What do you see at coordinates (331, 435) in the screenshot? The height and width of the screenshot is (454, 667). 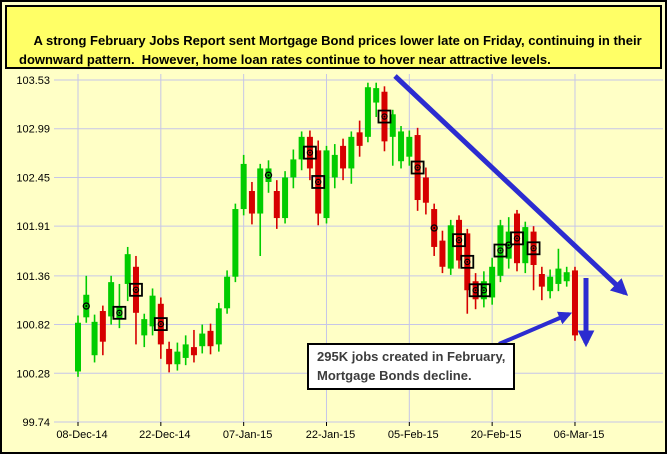 I see `x-axis-tick-label: 22-Jan-15` at bounding box center [331, 435].